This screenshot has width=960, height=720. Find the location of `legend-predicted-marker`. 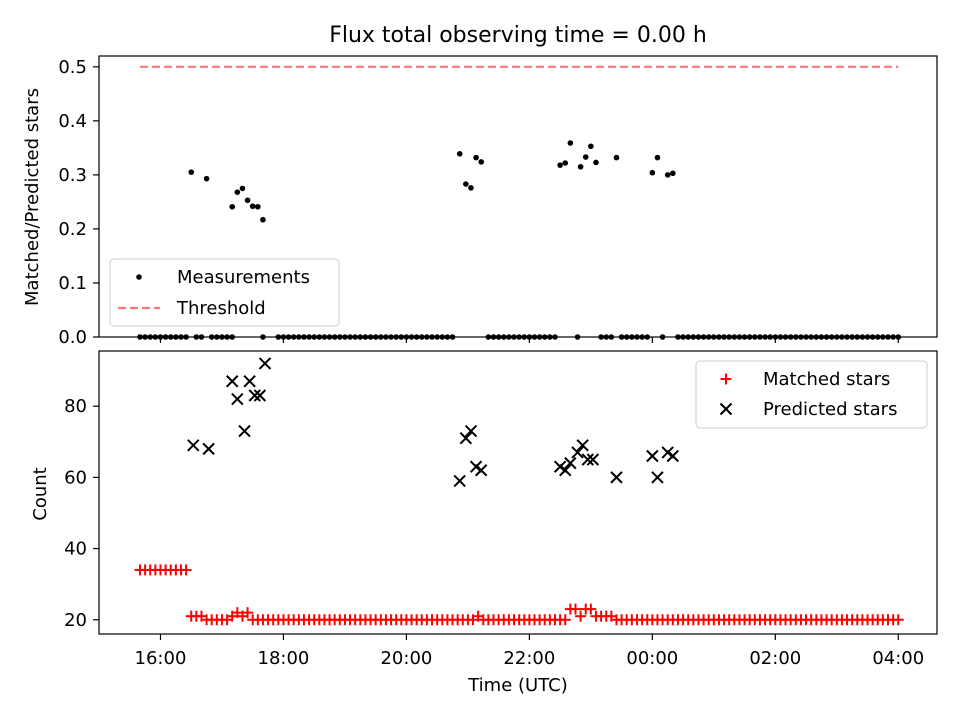

legend-predicted-marker is located at coordinates (726, 409).